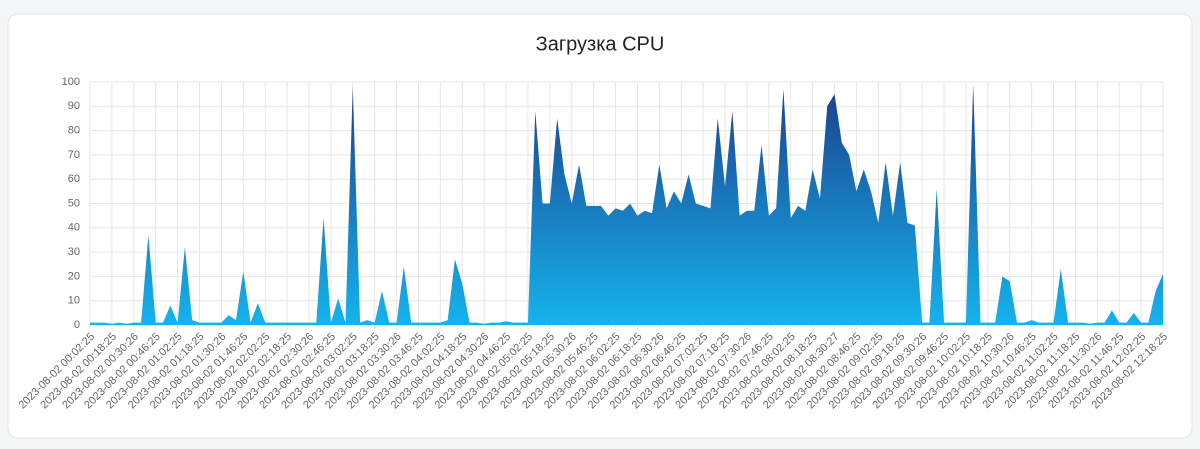 This screenshot has height=449, width=1200. Describe the element at coordinates (74, 106) in the screenshot. I see `y-tick-label: 90` at that location.